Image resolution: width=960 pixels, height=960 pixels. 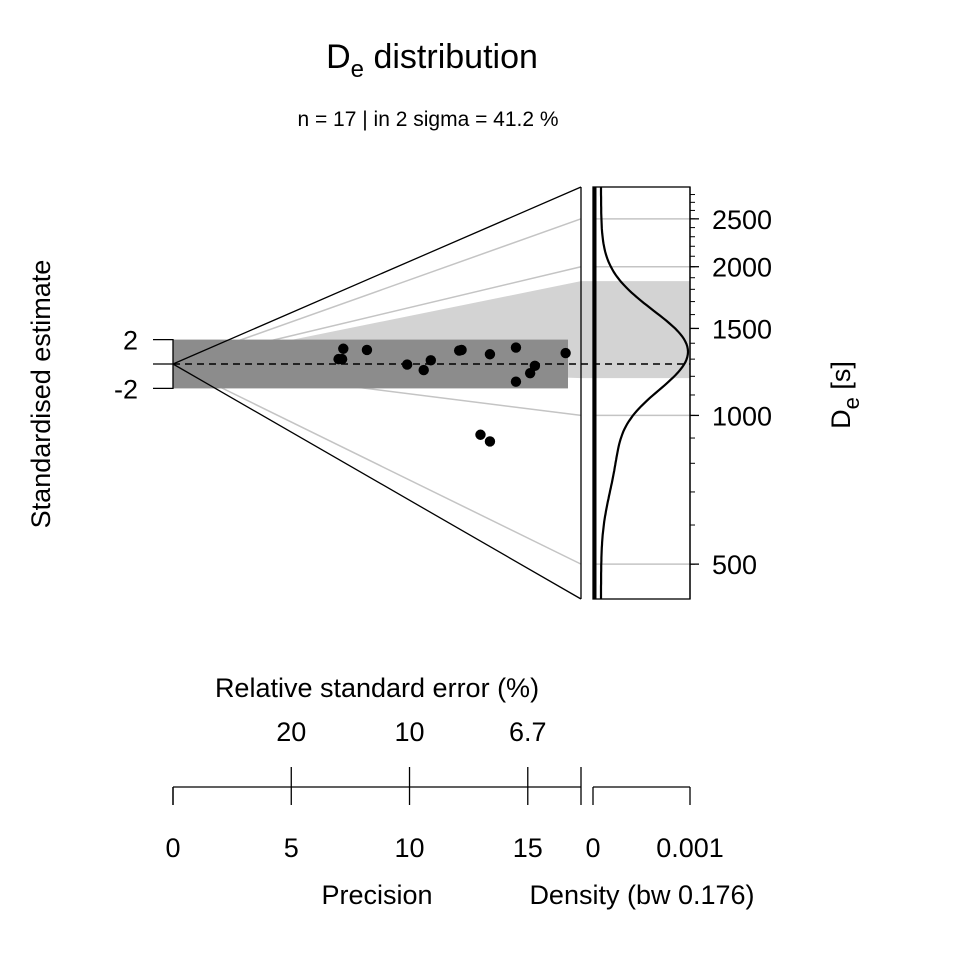 What do you see at coordinates (377, 688) in the screenshot?
I see `rse-axis-label: Relative standard error (%)` at bounding box center [377, 688].